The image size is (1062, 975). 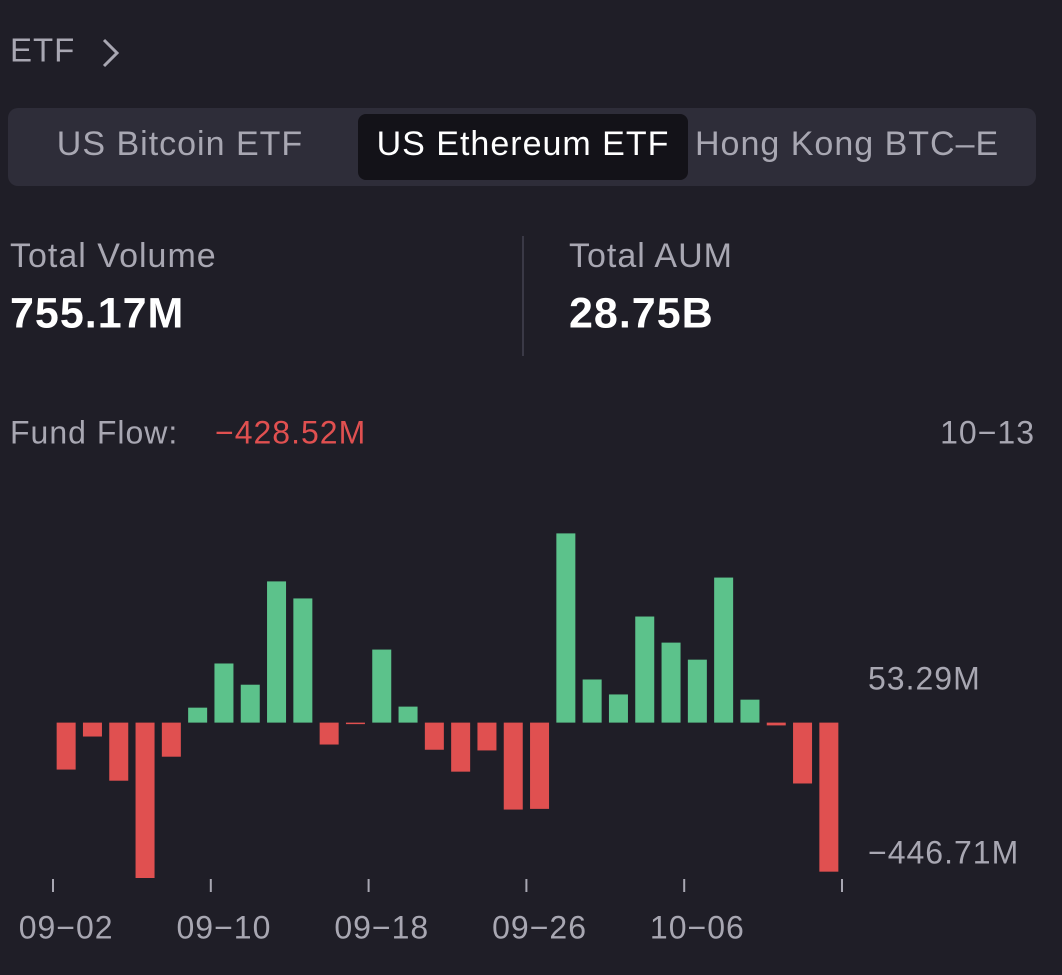 What do you see at coordinates (847, 144) in the screenshot?
I see `tab: Hong Kong BTC–E` at bounding box center [847, 144].